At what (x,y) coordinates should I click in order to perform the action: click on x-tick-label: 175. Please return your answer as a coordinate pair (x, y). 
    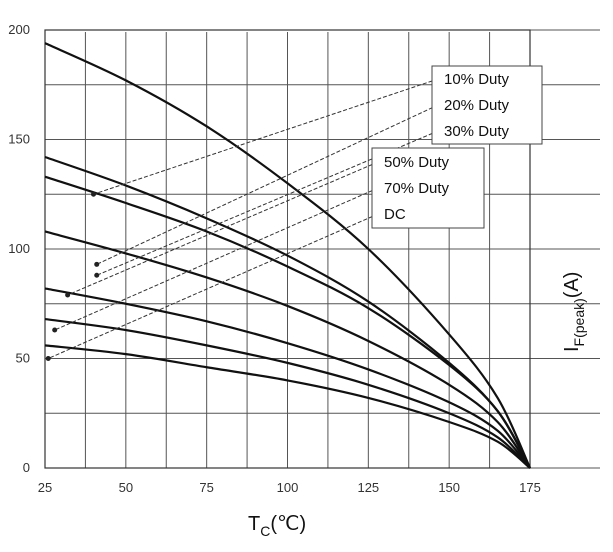
    Looking at the image, I should click on (530, 487).